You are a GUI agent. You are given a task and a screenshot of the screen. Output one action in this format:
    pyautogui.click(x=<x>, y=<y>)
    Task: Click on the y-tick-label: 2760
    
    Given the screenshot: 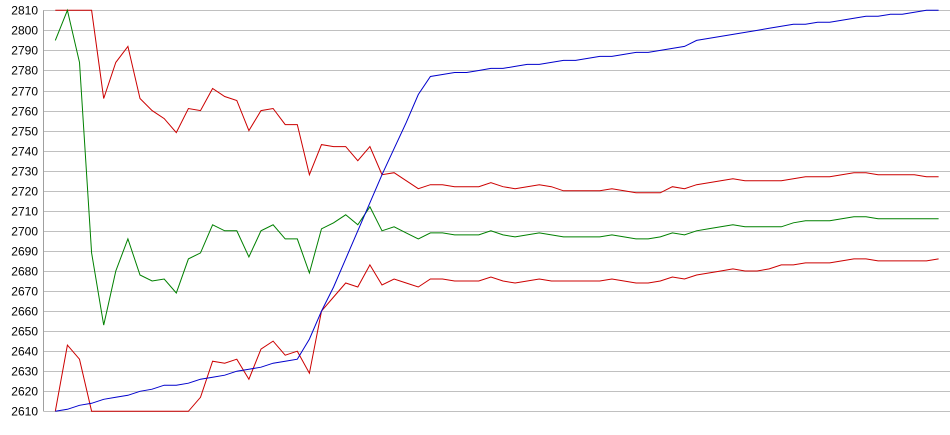 What is the action you would take?
    pyautogui.click(x=24, y=112)
    